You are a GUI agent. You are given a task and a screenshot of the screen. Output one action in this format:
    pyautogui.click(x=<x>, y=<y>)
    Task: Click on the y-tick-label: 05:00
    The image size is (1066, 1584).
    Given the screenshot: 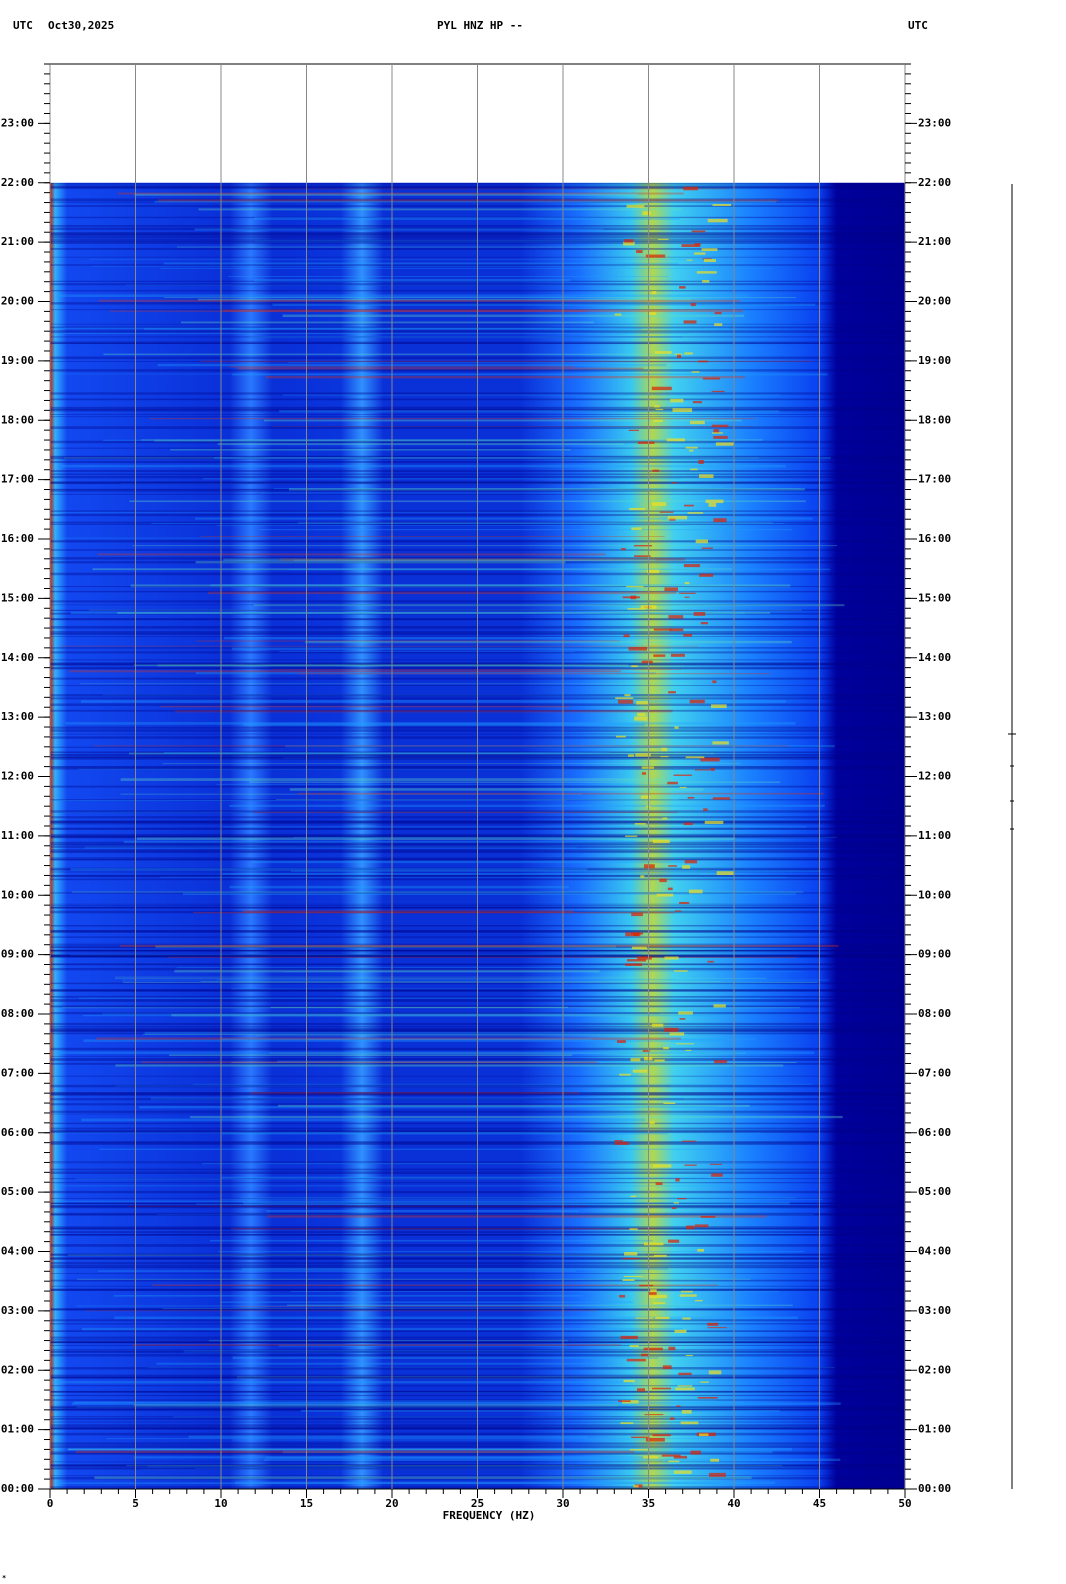 What is the action you would take?
    pyautogui.click(x=17, y=1191)
    